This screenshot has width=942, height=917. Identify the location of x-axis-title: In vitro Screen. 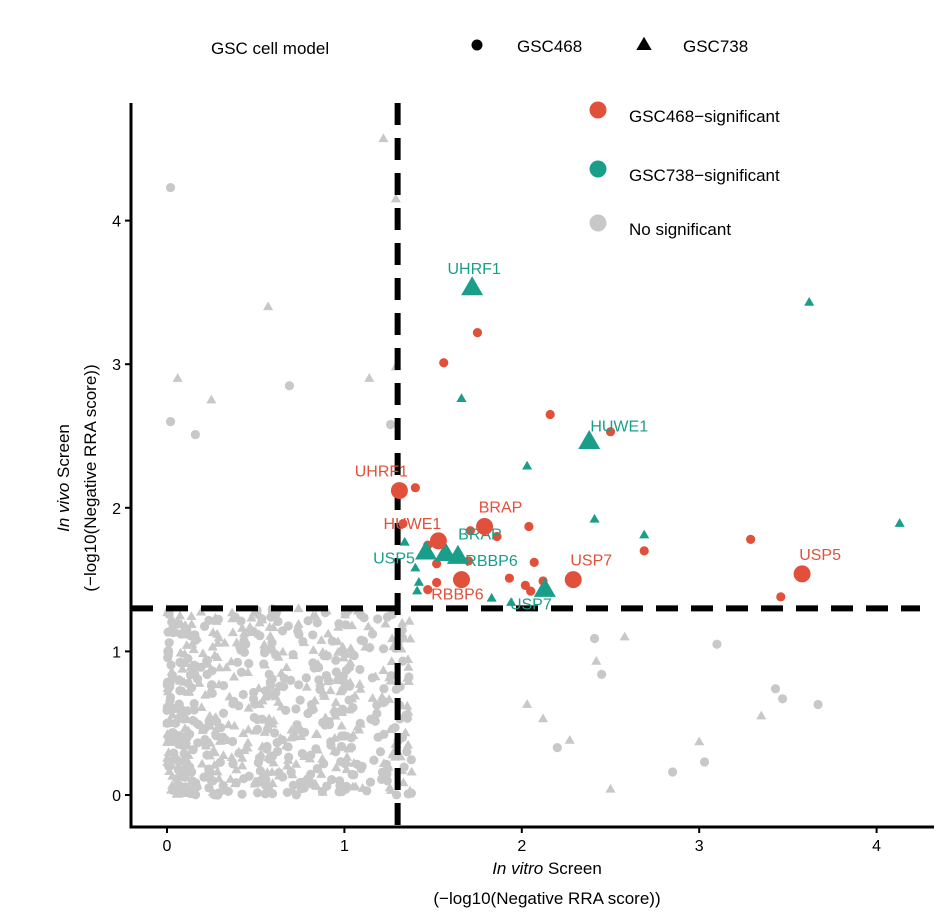
(547, 868).